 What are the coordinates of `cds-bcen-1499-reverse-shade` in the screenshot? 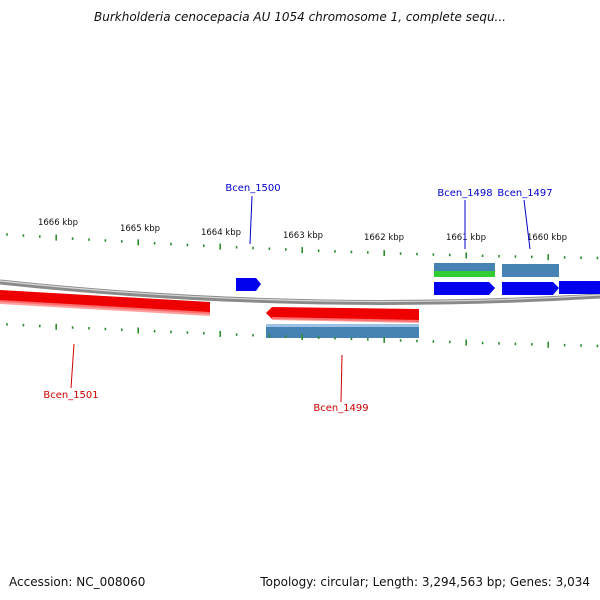 It's located at (345, 320).